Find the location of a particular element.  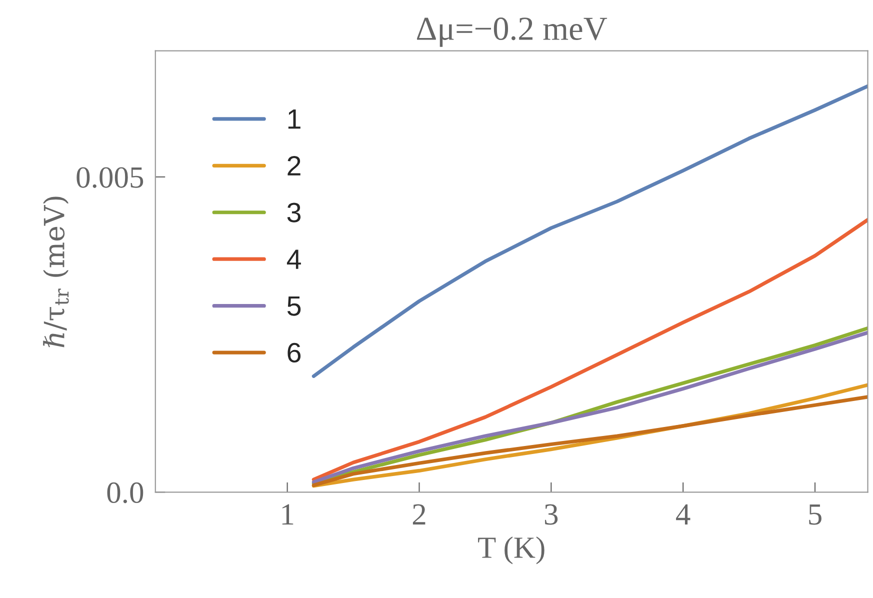

x-tick-label: 3 is located at coordinates (551, 514).